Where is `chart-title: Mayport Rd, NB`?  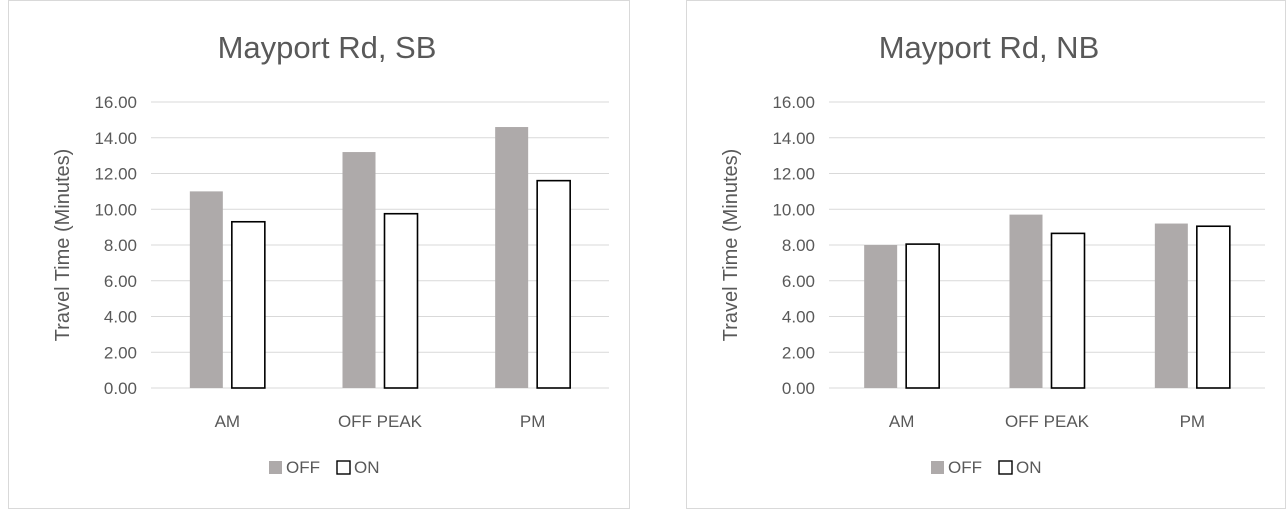
chart-title: Mayport Rd, NB is located at coordinates (989, 47).